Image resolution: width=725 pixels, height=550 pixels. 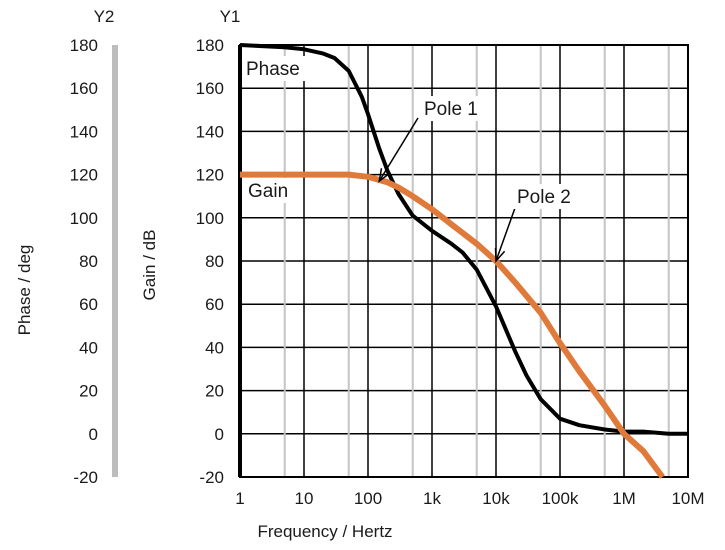 What do you see at coordinates (88, 304) in the screenshot?
I see `y2-tick-label: 60` at bounding box center [88, 304].